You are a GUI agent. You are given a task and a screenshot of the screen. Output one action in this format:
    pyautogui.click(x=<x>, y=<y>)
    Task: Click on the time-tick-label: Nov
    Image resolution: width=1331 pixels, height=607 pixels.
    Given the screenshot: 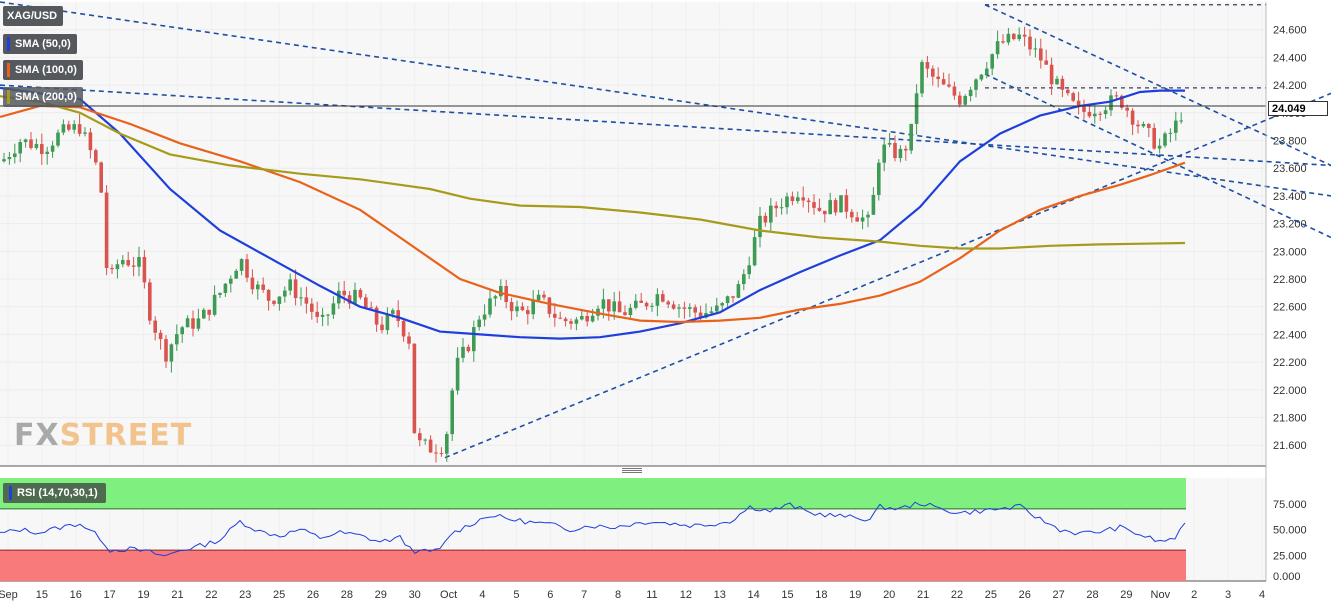 What is the action you would take?
    pyautogui.click(x=1161, y=595)
    